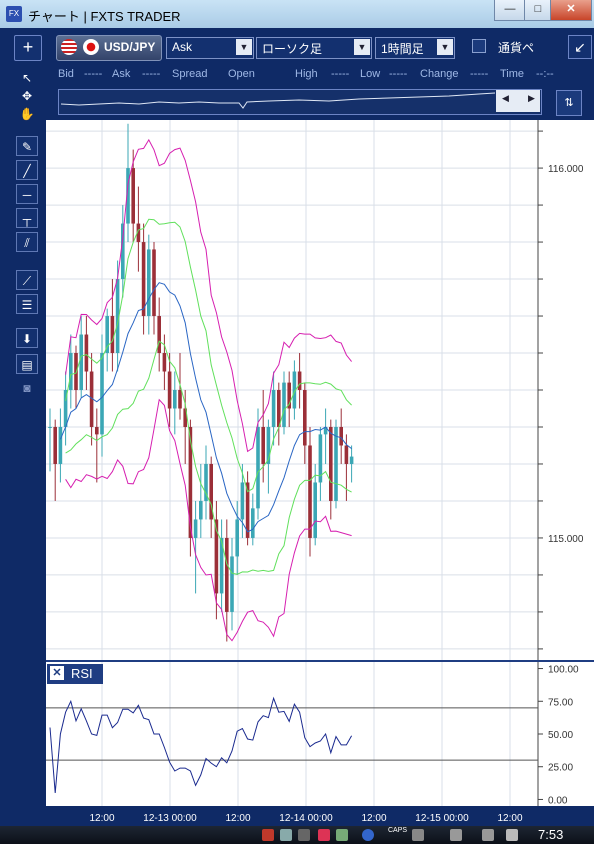  What do you see at coordinates (320, 661) in the screenshot?
I see `pane-separator` at bounding box center [320, 661].